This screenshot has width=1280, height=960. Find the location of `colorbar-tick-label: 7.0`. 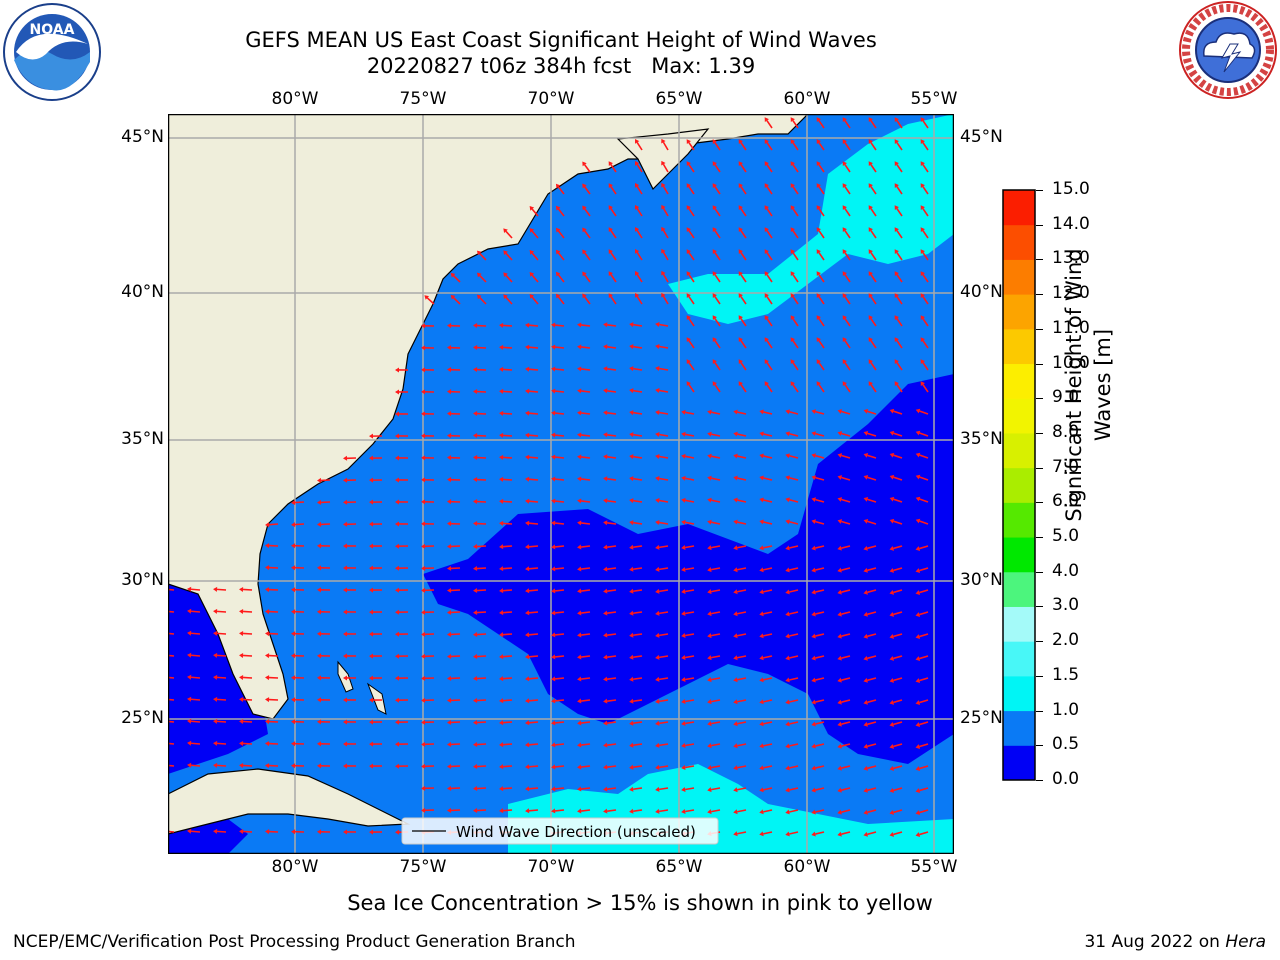

colorbar-tick-label: 7.0 is located at coordinates (1066, 466).